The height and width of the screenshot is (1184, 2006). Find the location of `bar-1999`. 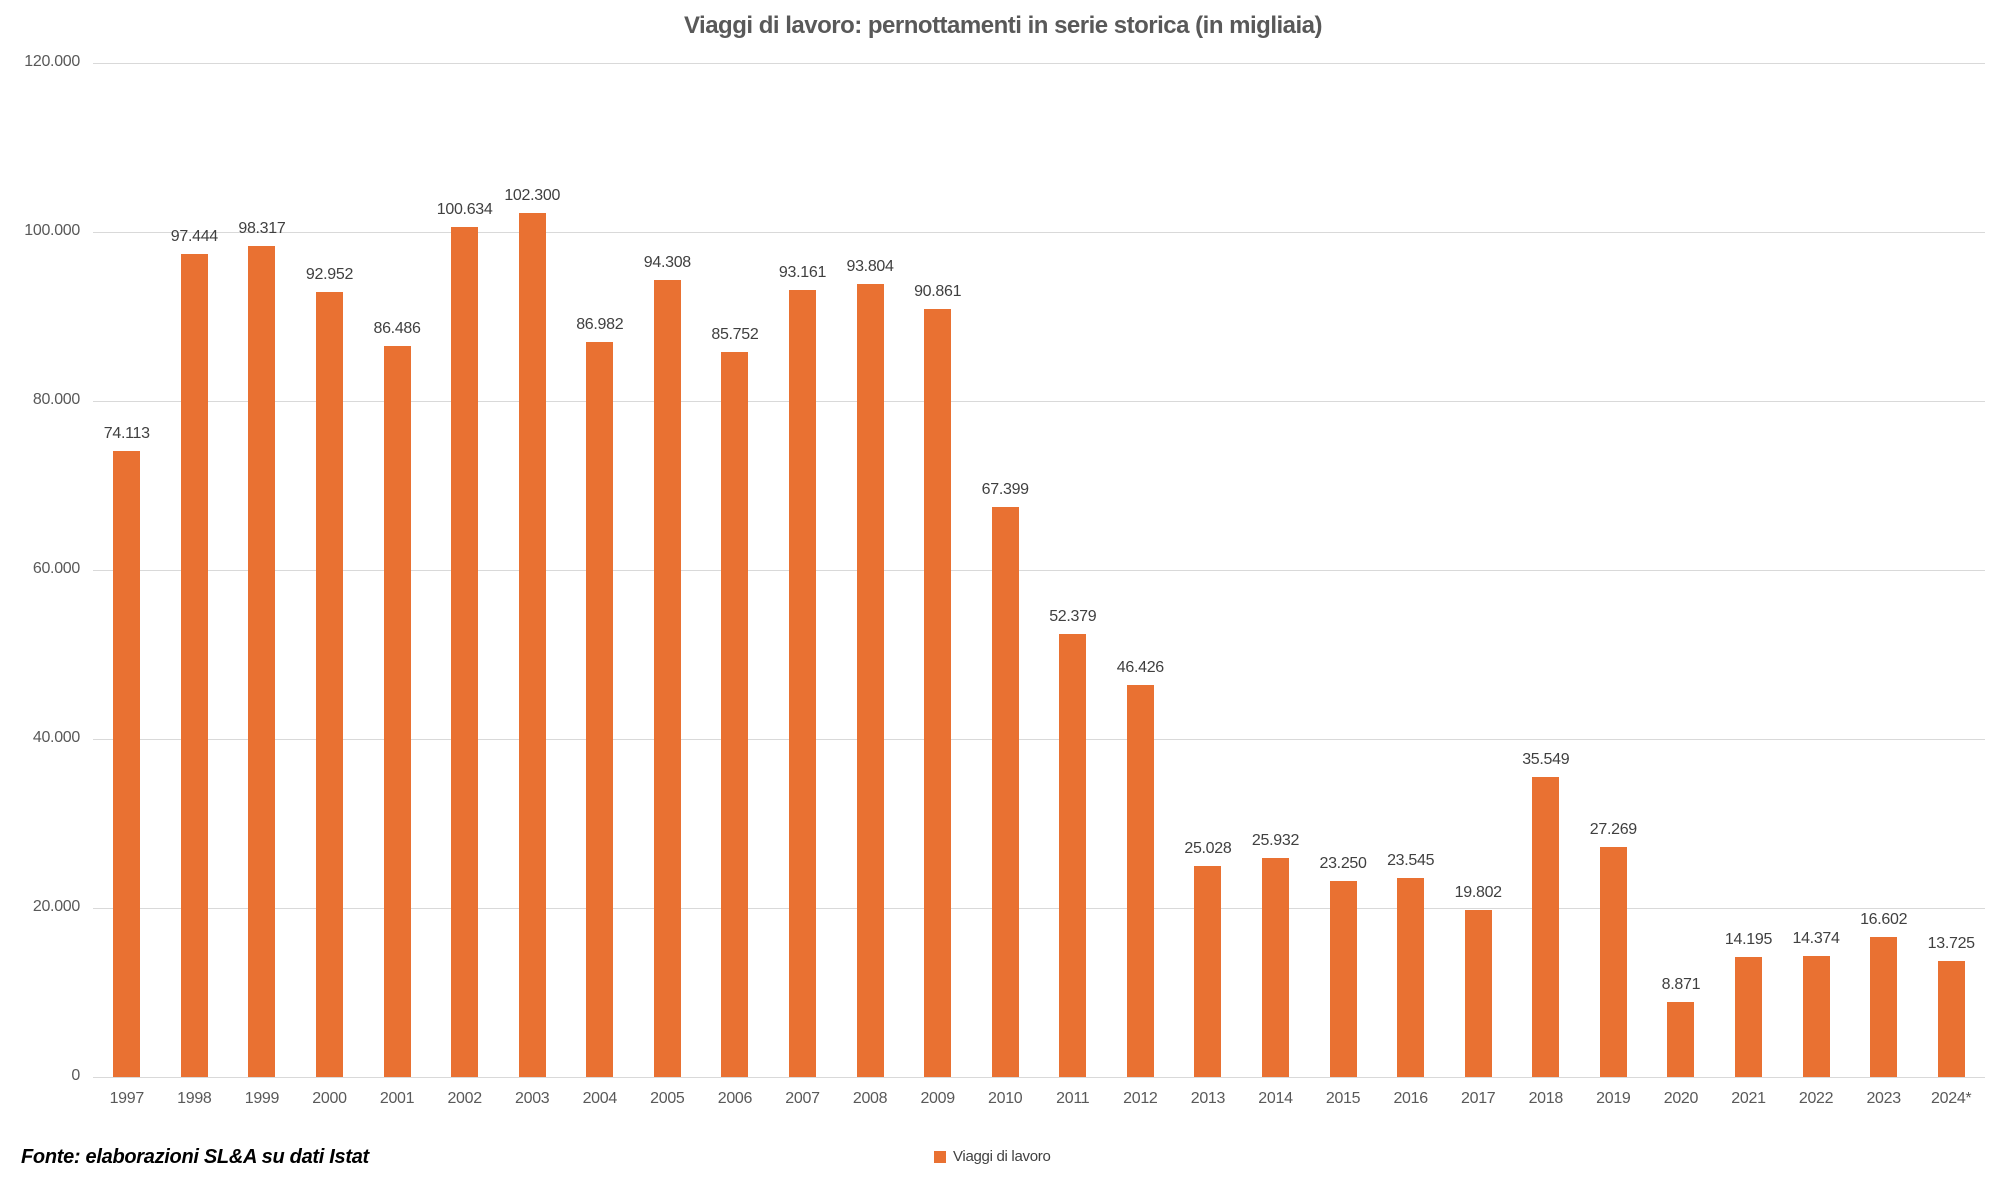

bar-1999 is located at coordinates (262, 661).